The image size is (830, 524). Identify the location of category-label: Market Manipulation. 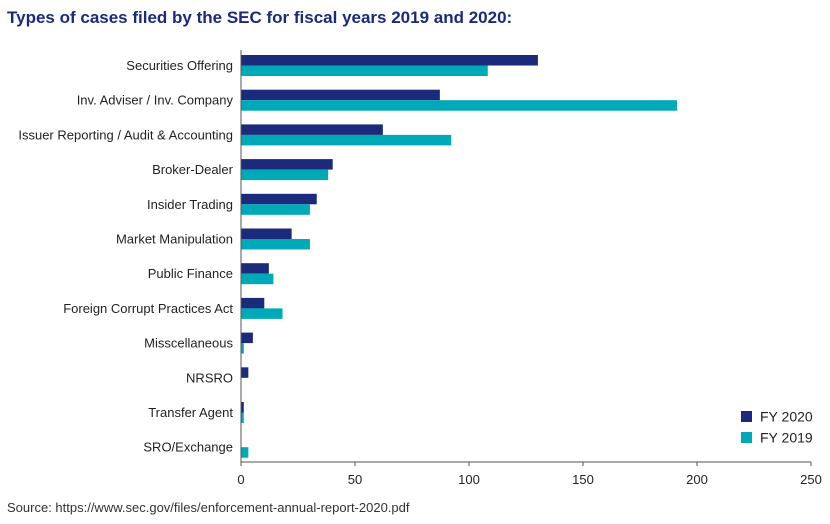
(174, 239).